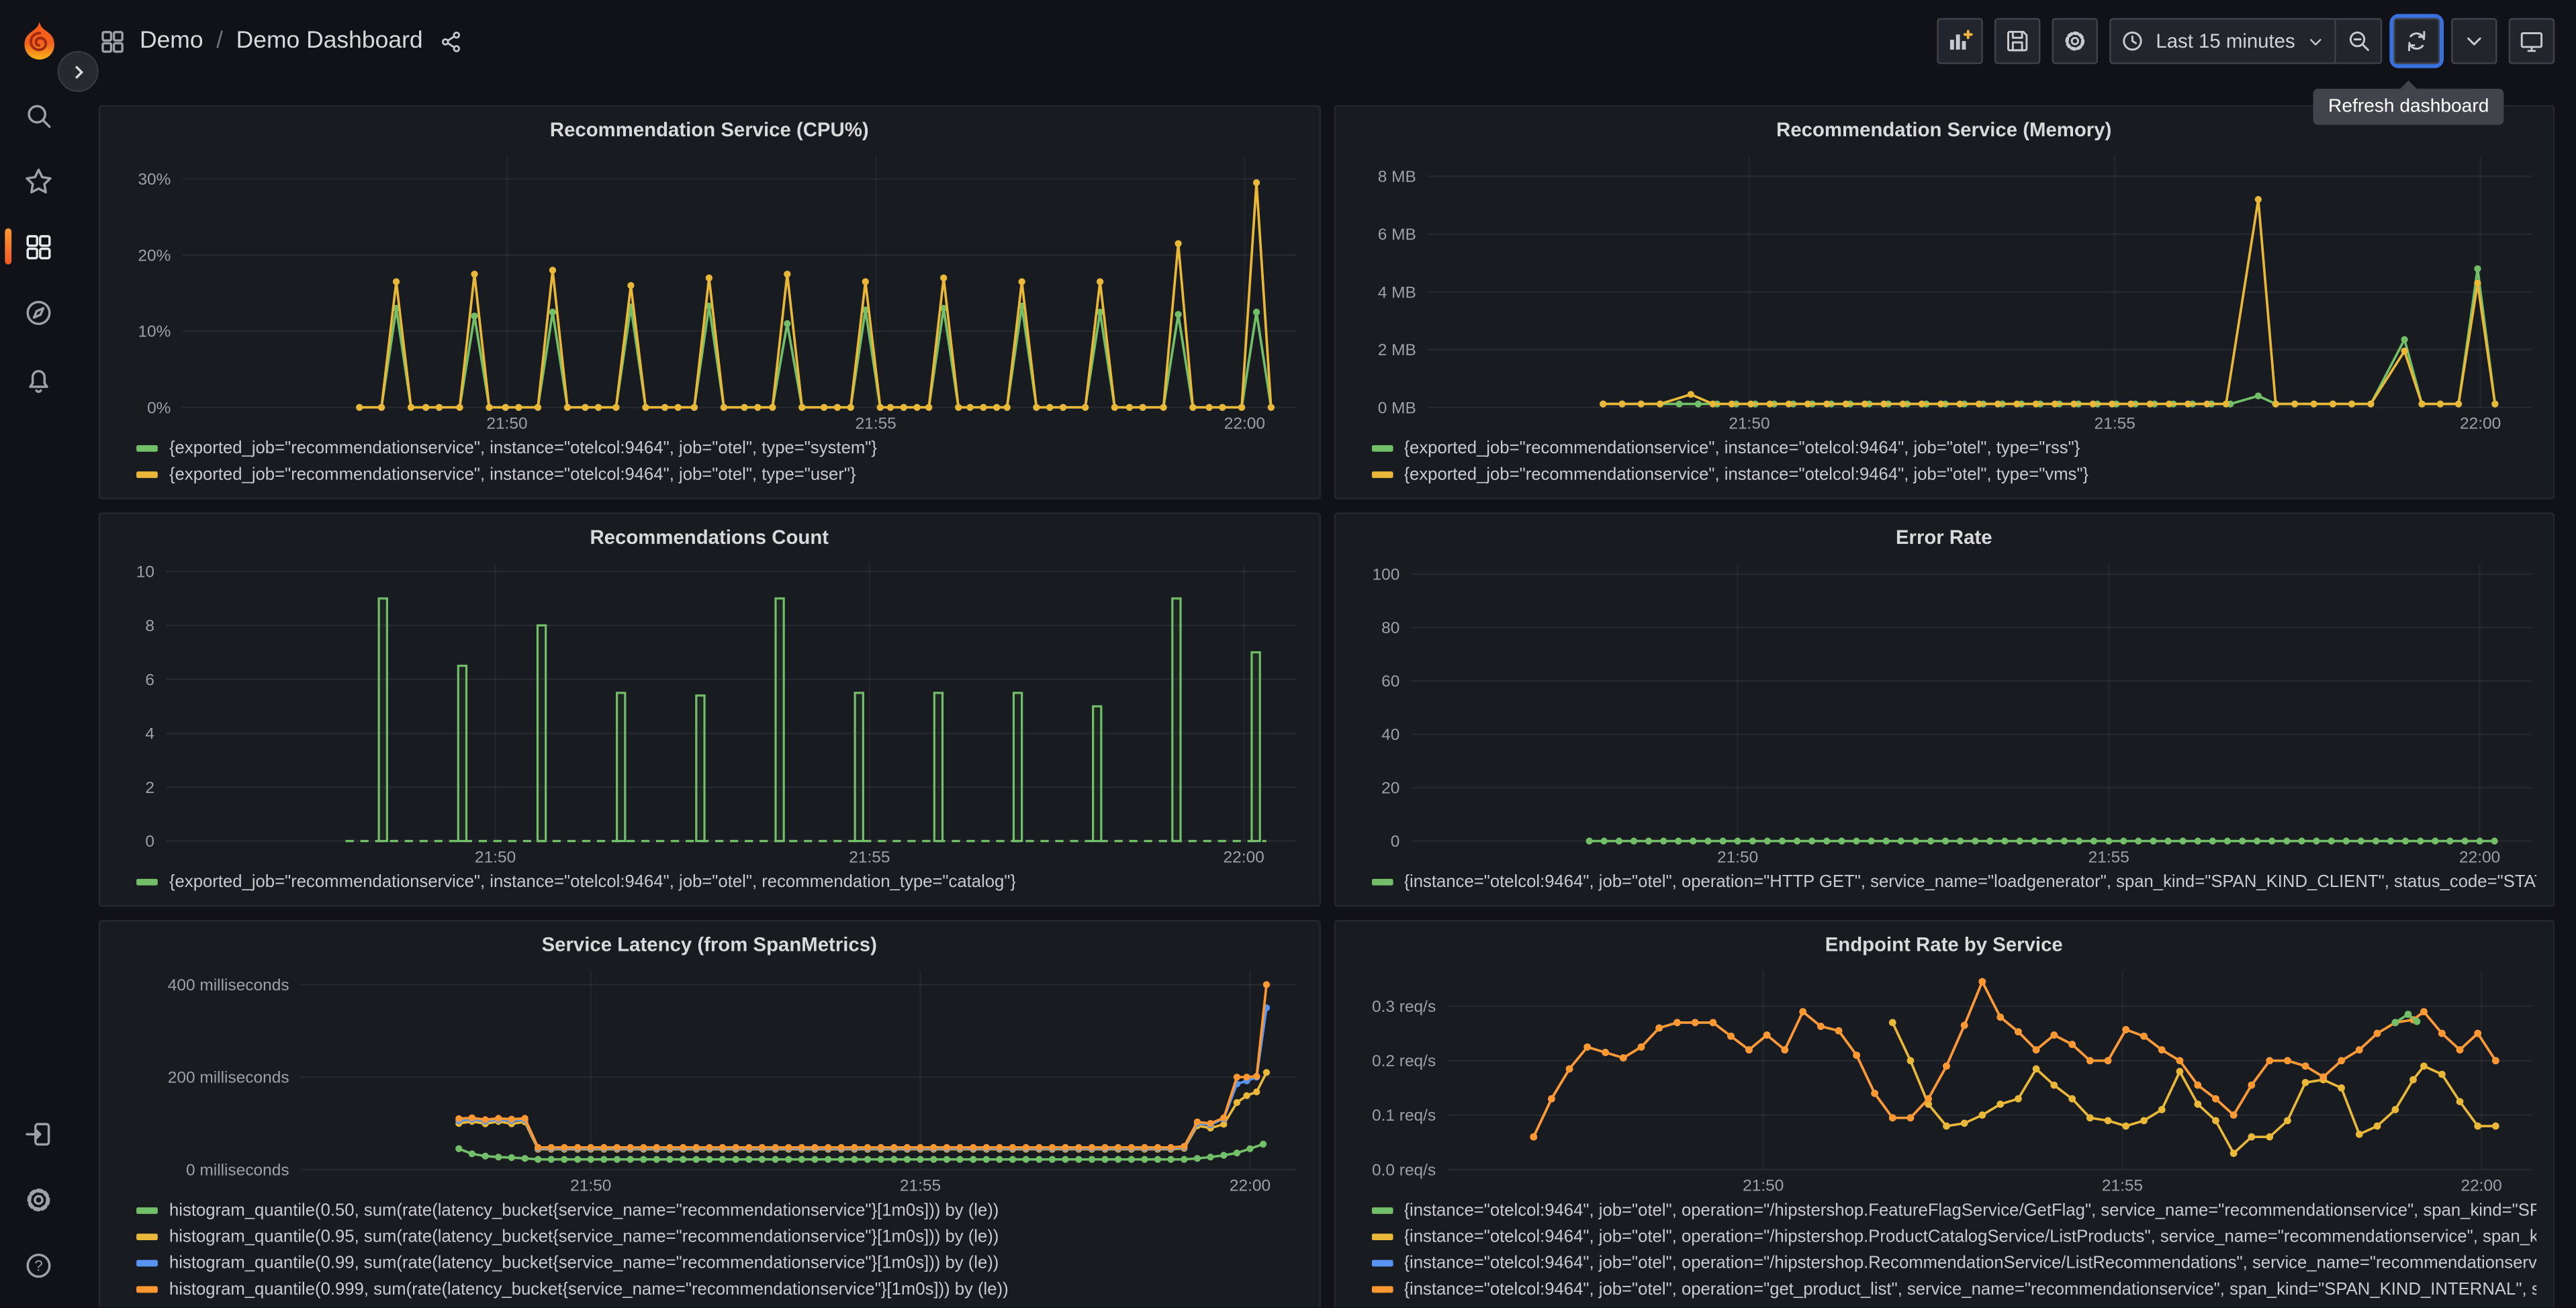 Image resolution: width=2576 pixels, height=1308 pixels. I want to click on breadcrumb: Demo / Demo Dashboard, so click(281, 41).